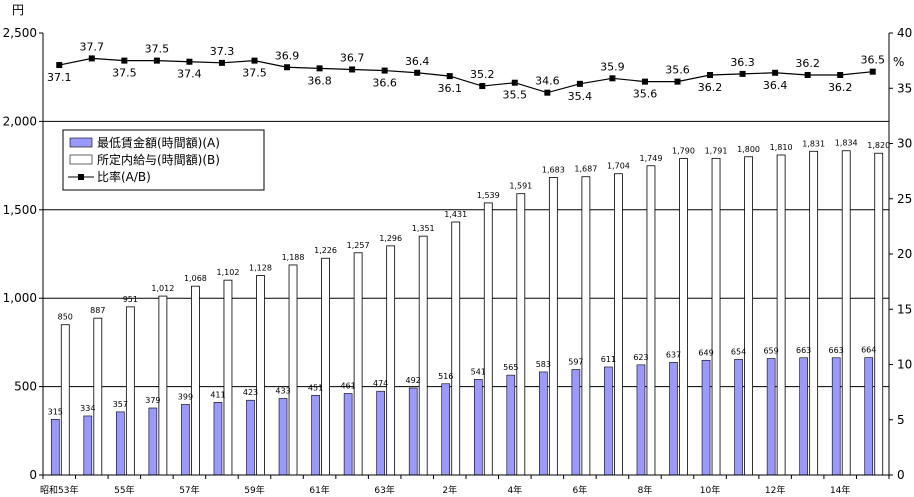  What do you see at coordinates (325, 250) in the screenshot?
I see `bar-label-wage: 1,226` at bounding box center [325, 250].